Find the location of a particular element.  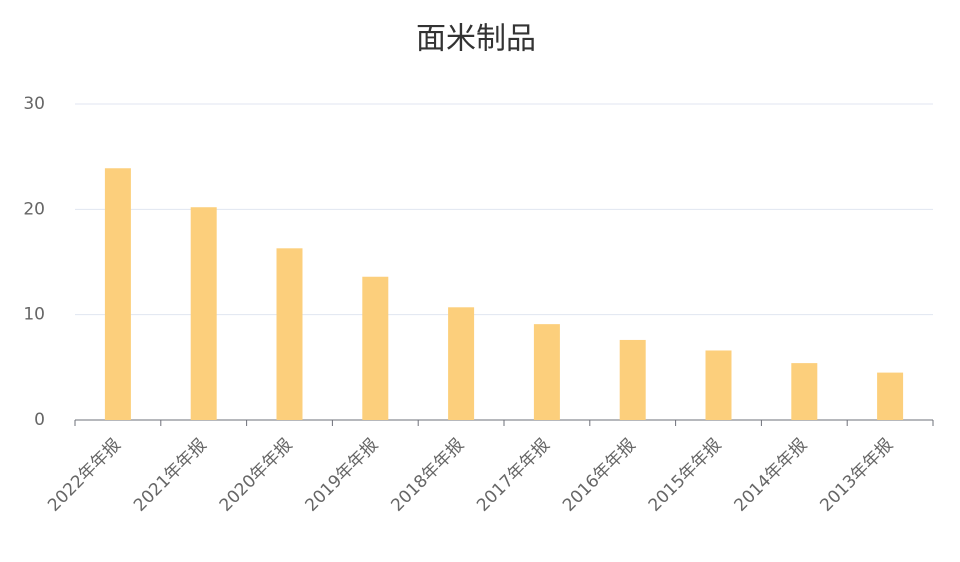

x-tick-label: 2021年年报 is located at coordinates (170, 475).